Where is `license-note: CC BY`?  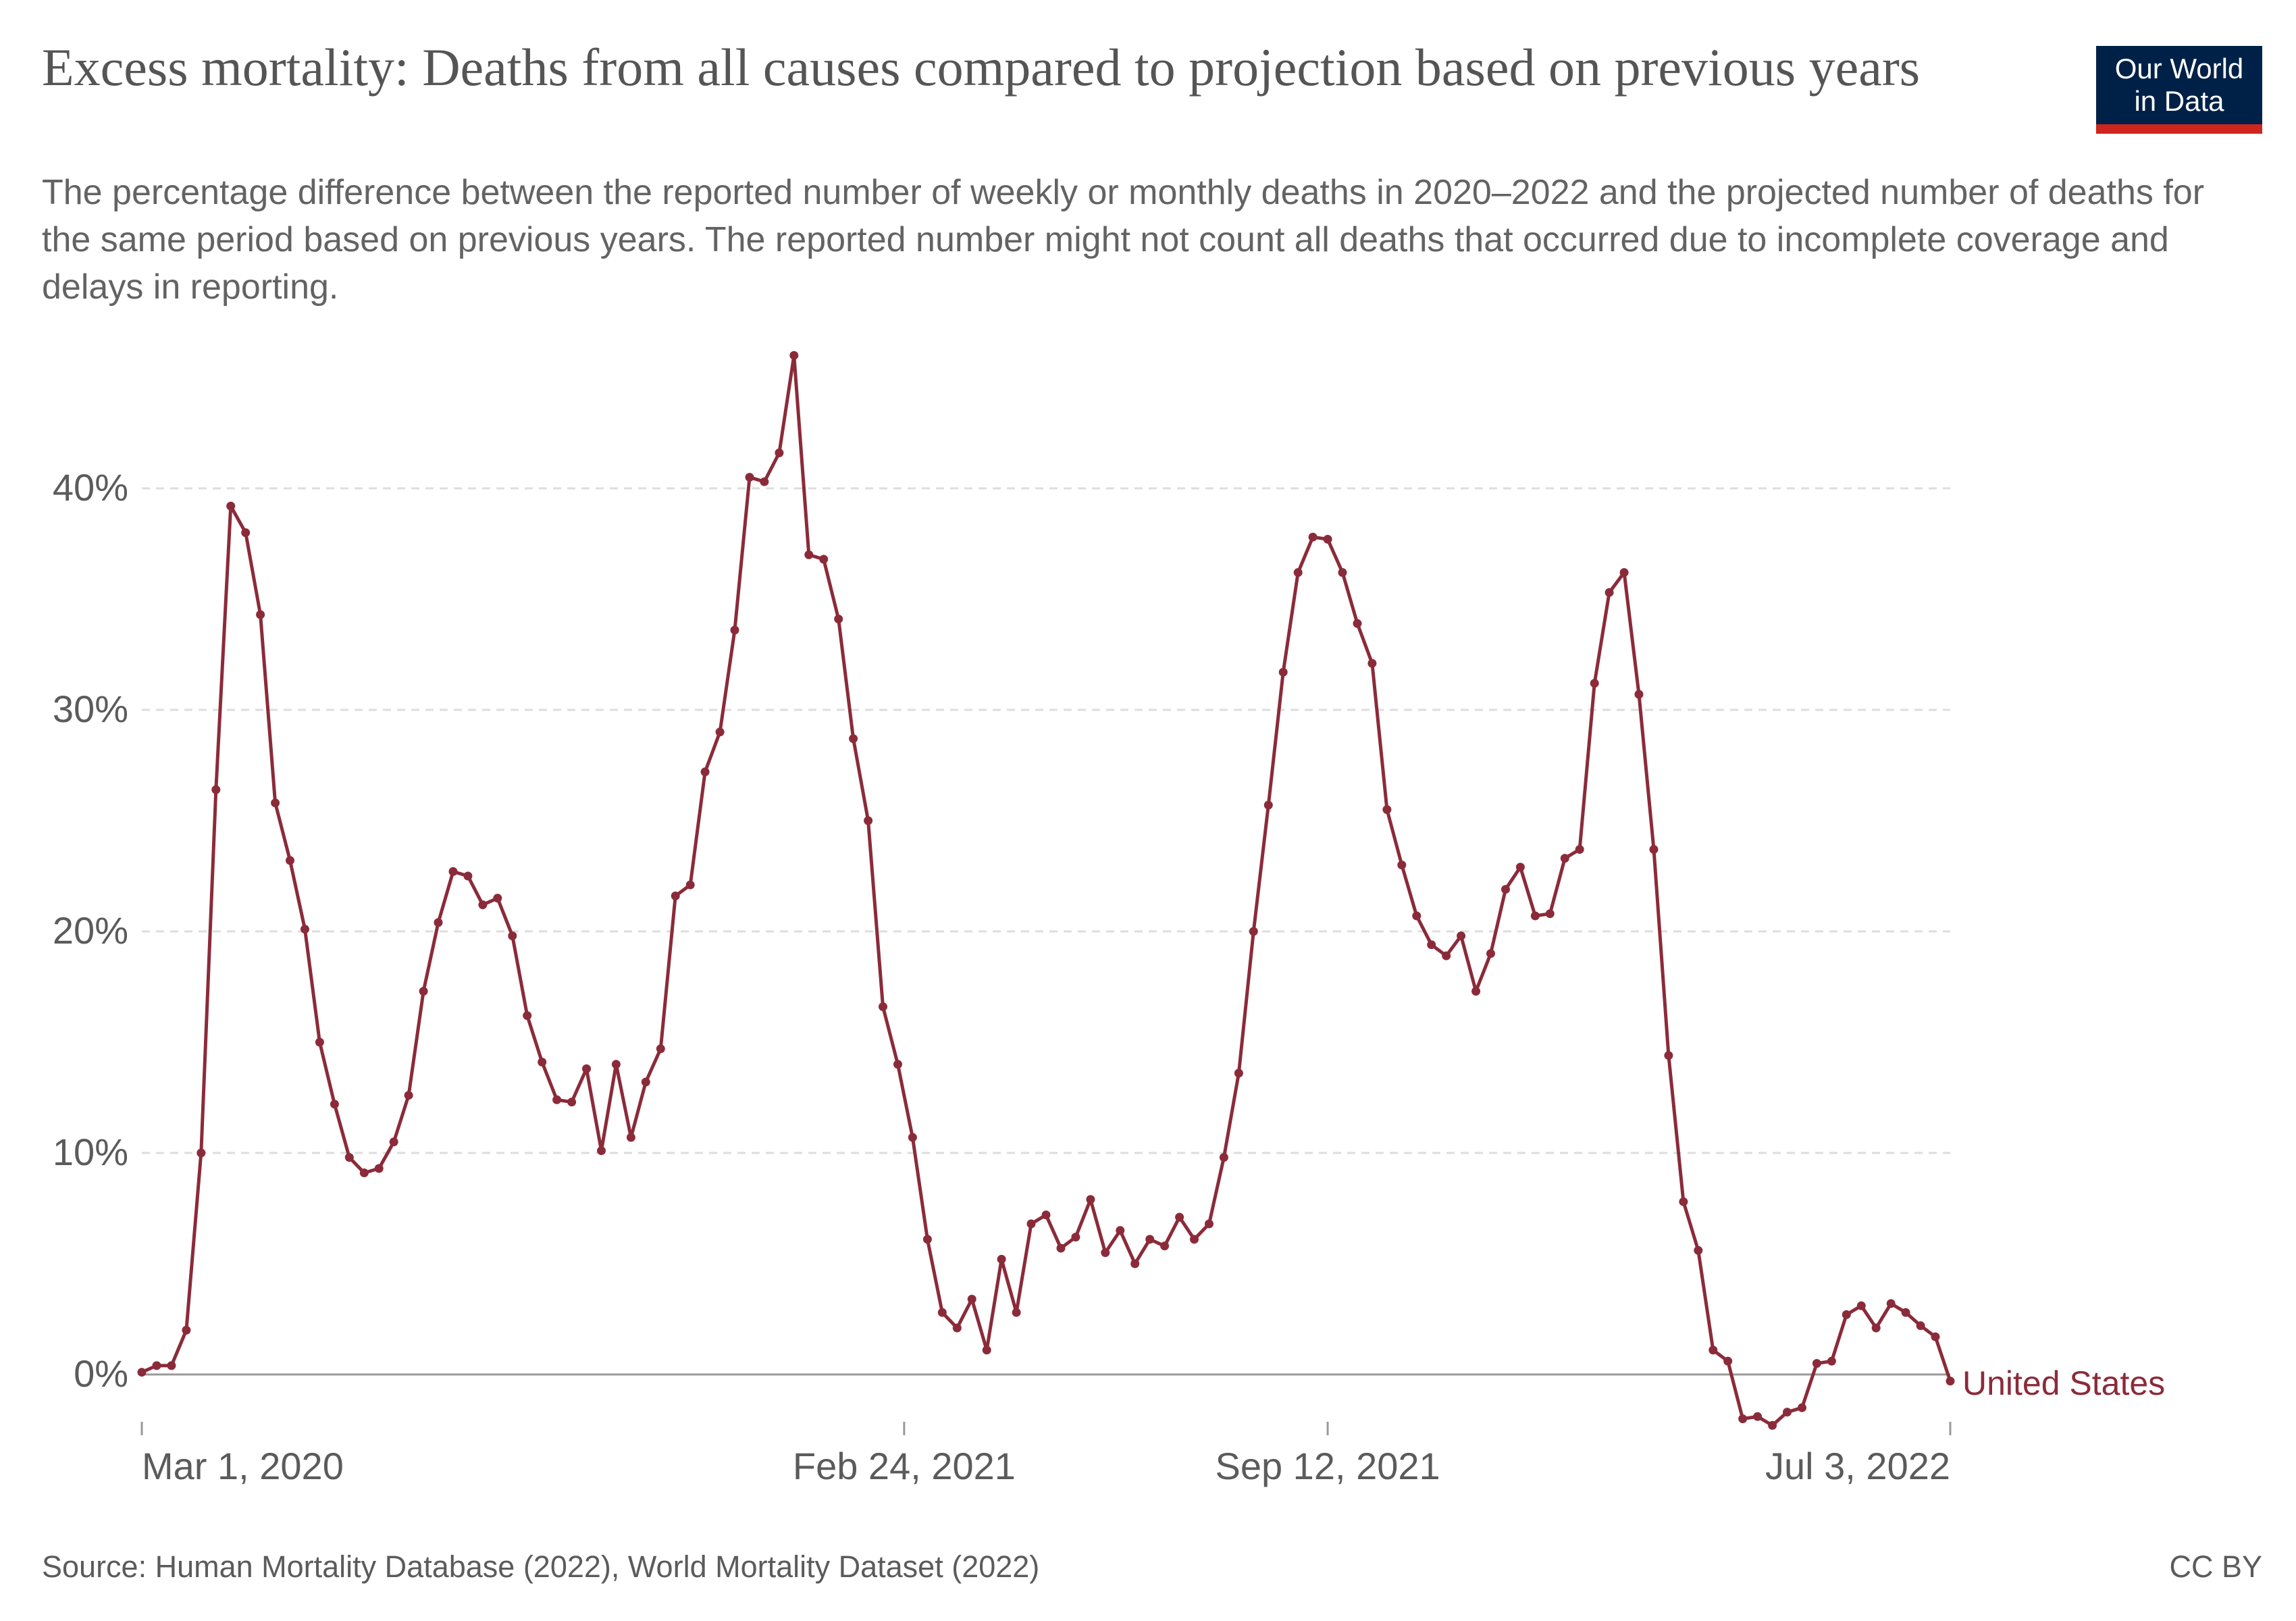
license-note: CC BY is located at coordinates (2215, 1566).